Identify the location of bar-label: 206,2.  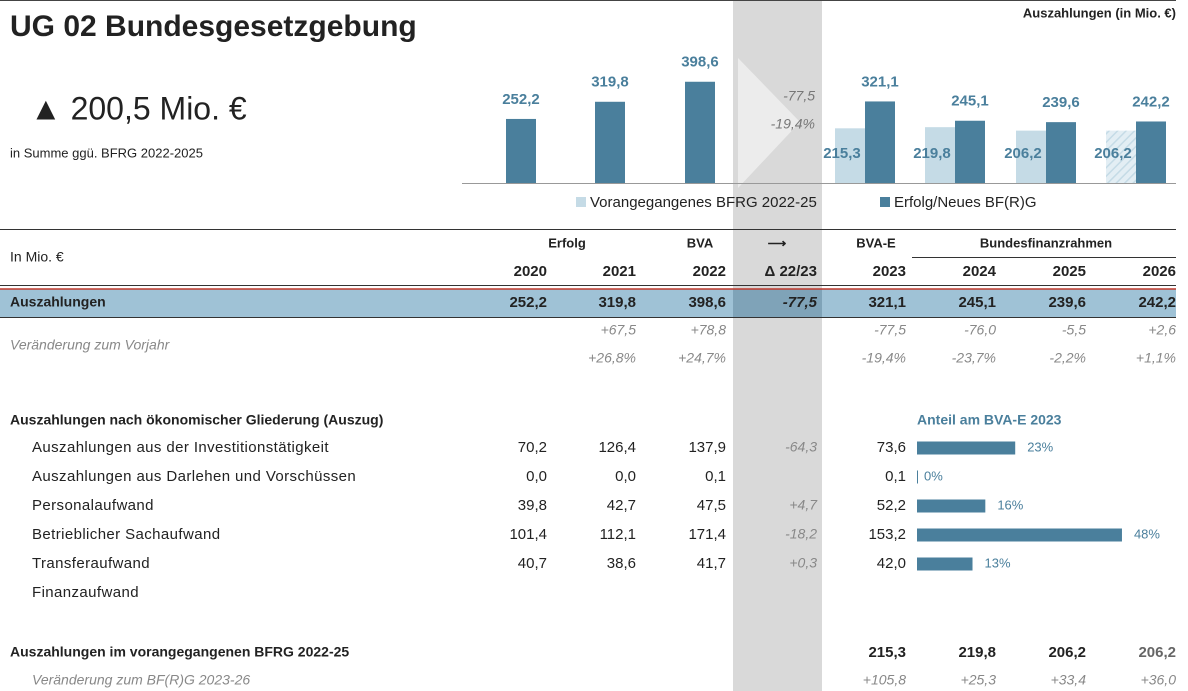
(1113, 153).